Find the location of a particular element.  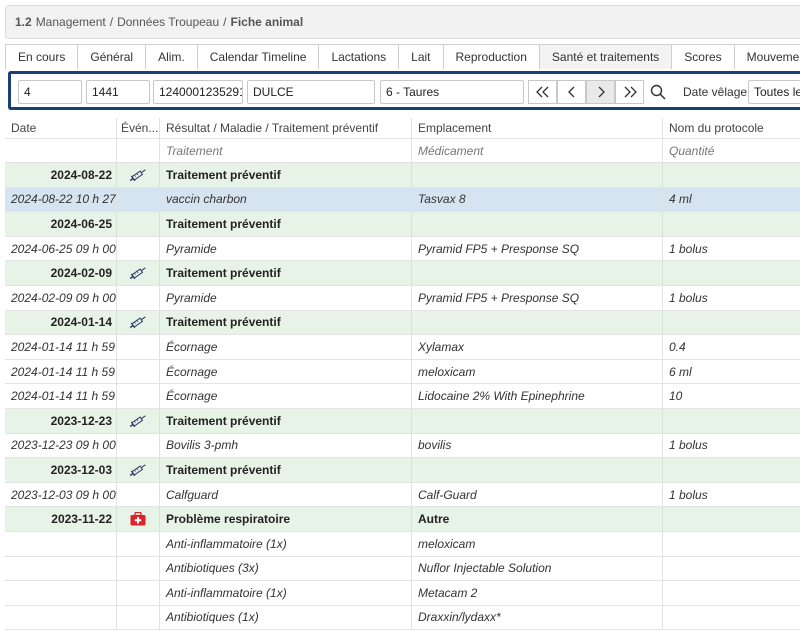

row-date: 2024-01-14 11 h 59 is located at coordinates (61, 396).